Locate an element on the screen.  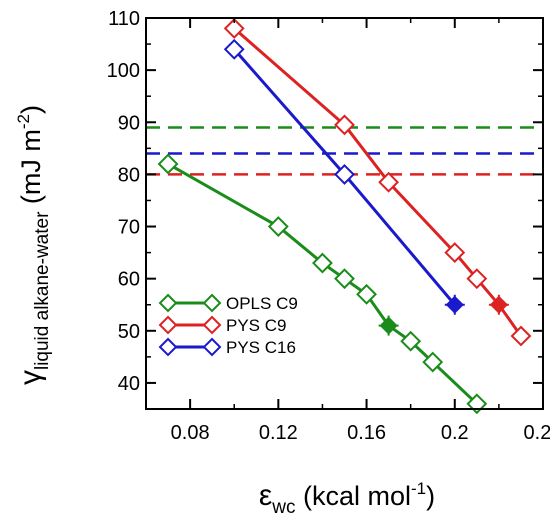
x-axis-label-main: ε is located at coordinates (265, 495).